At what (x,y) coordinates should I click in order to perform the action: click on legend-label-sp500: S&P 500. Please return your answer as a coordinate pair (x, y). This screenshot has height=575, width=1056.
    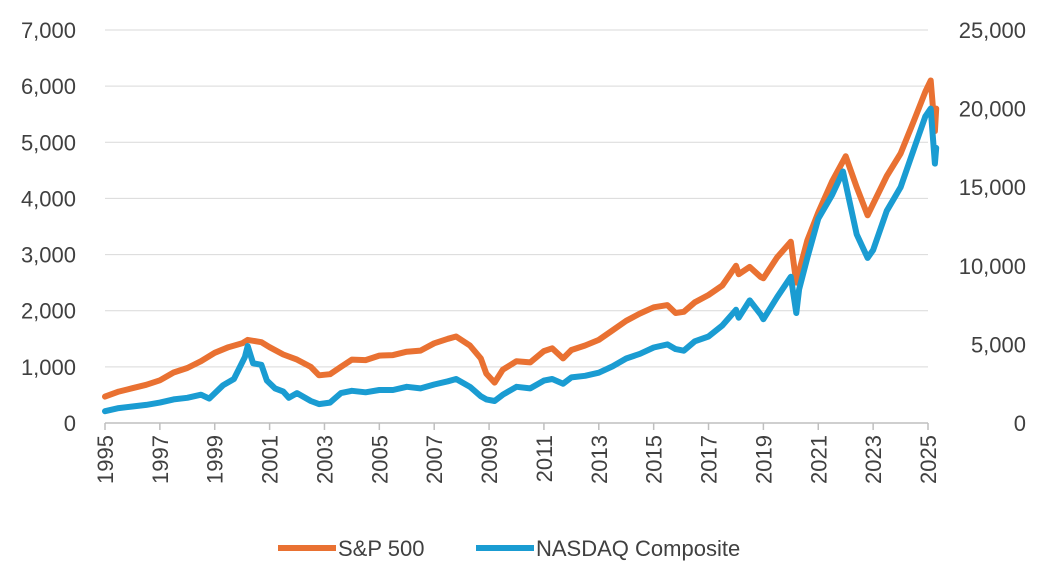
    Looking at the image, I should click on (381, 548).